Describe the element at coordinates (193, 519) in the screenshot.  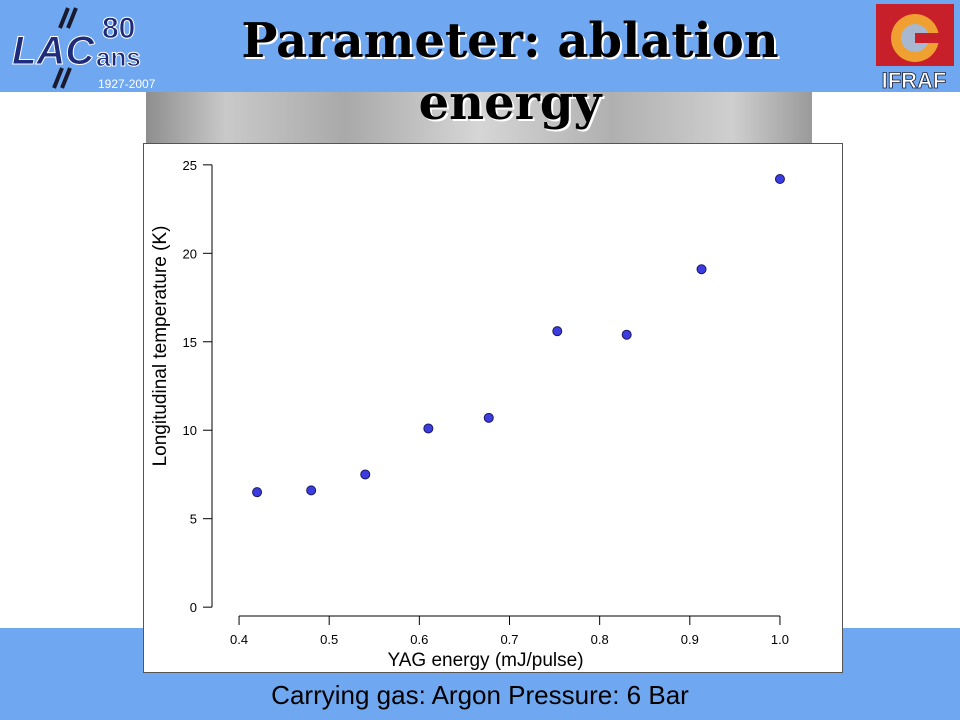
I see `y-tick-label: 5` at that location.